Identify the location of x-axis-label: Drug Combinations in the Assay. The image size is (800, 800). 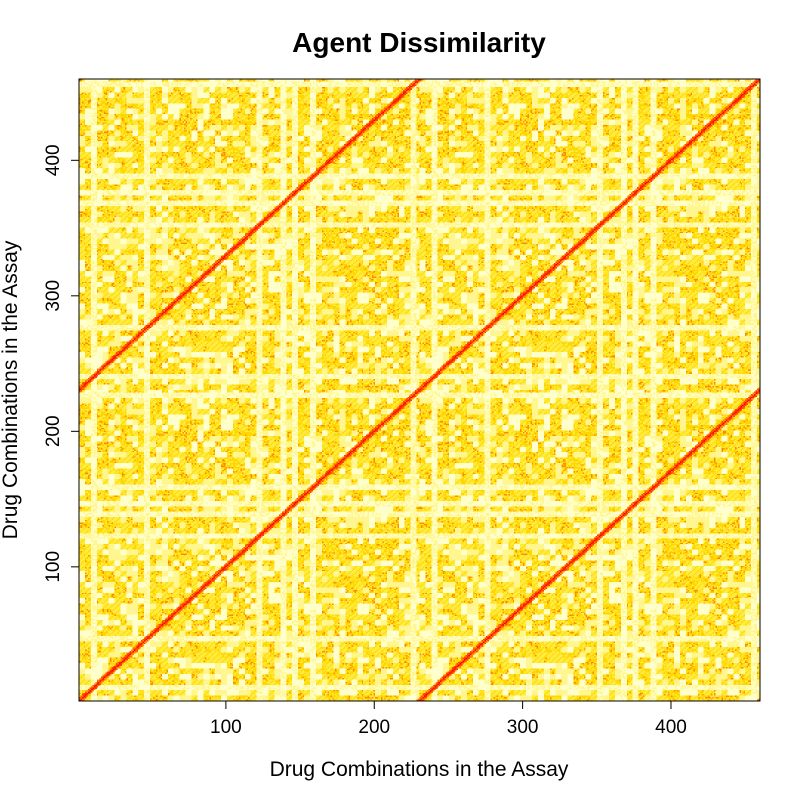
(419, 769).